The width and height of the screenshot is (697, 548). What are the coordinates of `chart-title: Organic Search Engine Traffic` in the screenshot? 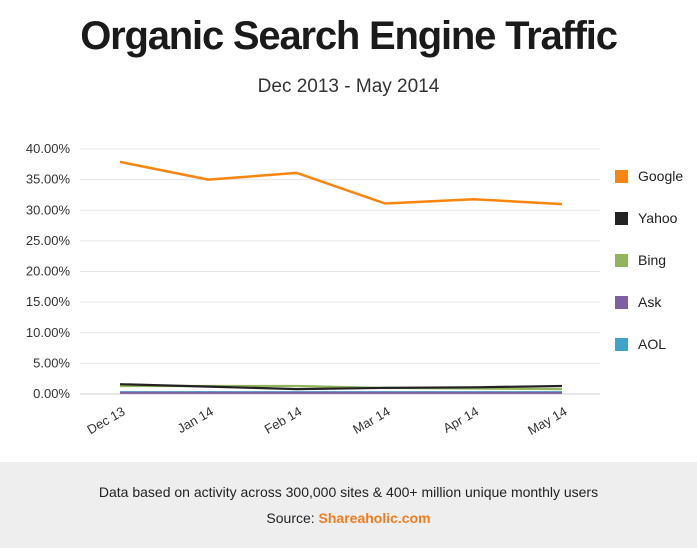 It's located at (349, 36).